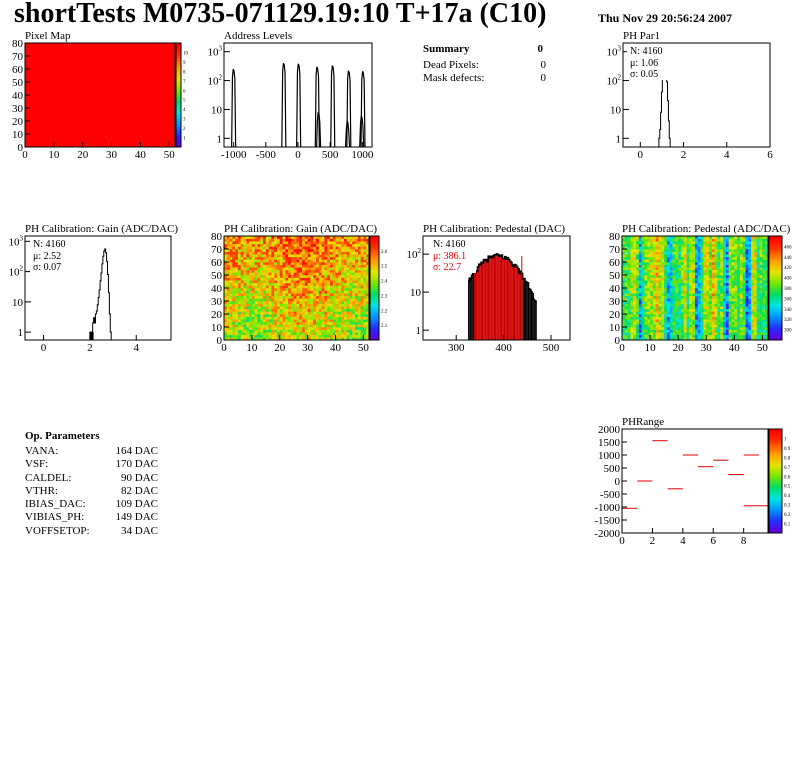 The width and height of the screenshot is (796, 772). What do you see at coordinates (615, 302) in the screenshot?
I see `y-tick-label: 30` at bounding box center [615, 302].